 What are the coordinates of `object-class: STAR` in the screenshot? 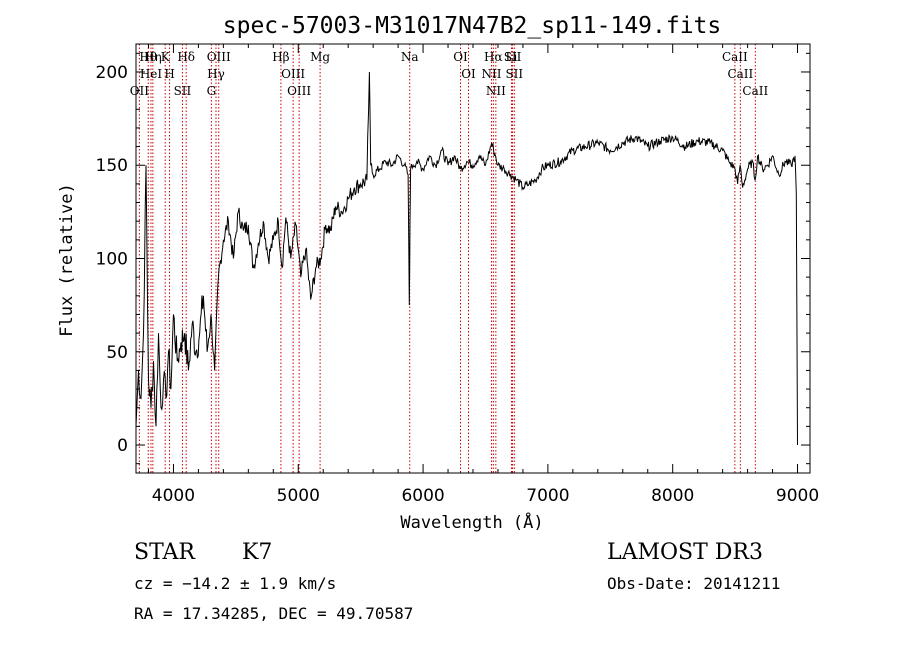 It's located at (165, 552).